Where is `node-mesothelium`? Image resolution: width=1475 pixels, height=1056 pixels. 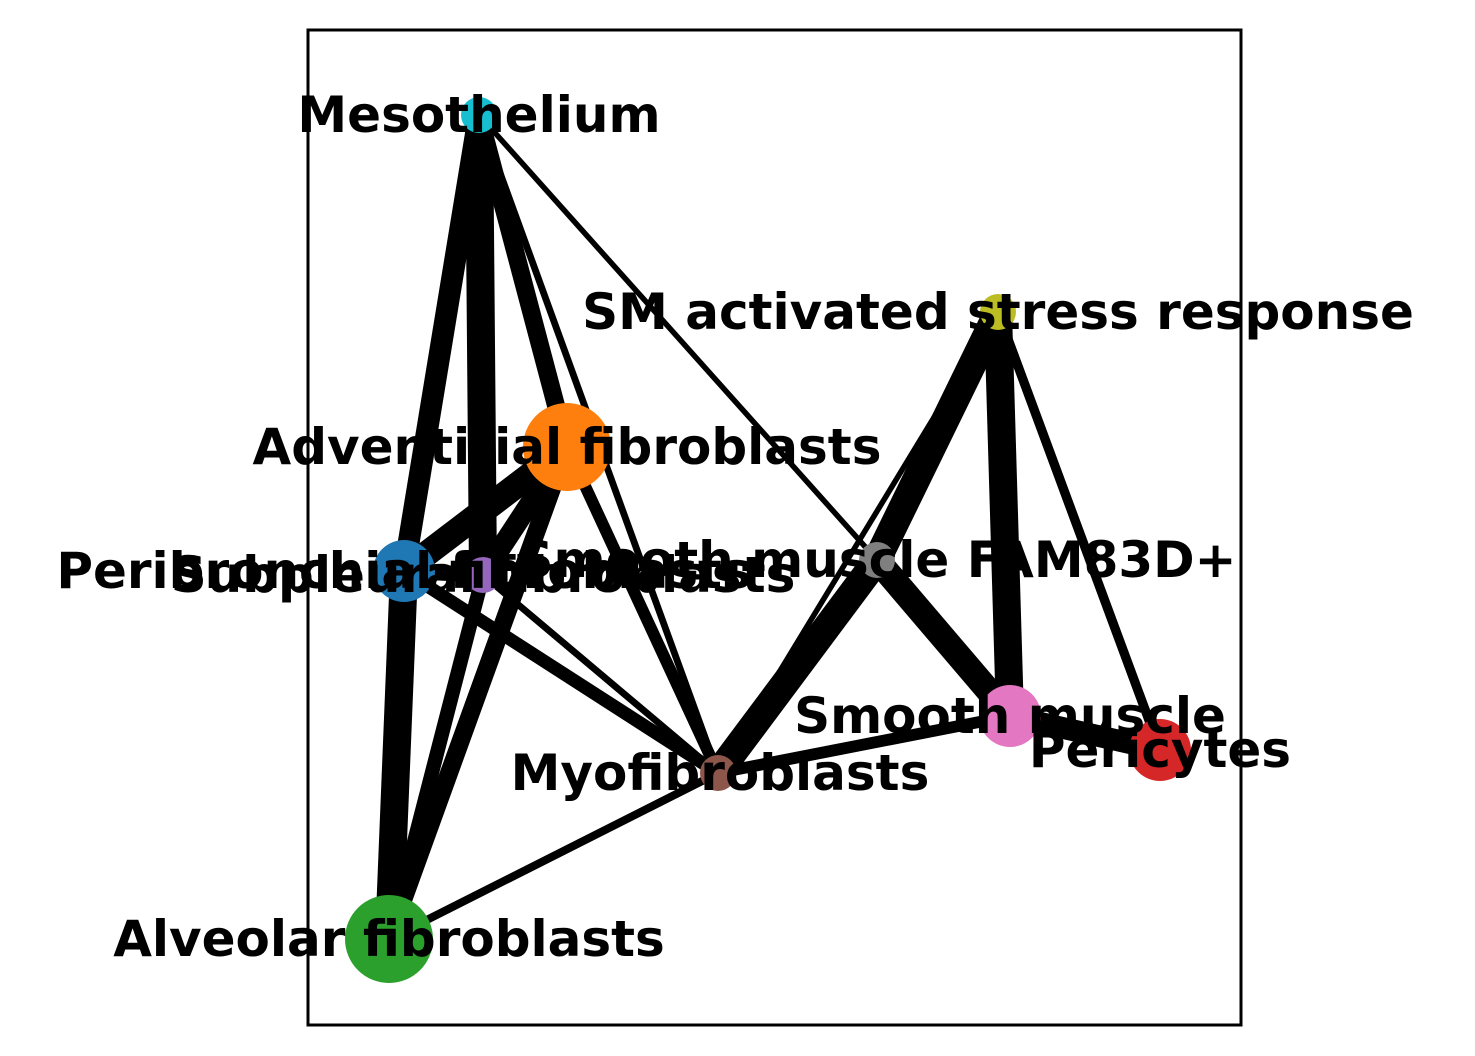 node-mesothelium is located at coordinates (479, 115).